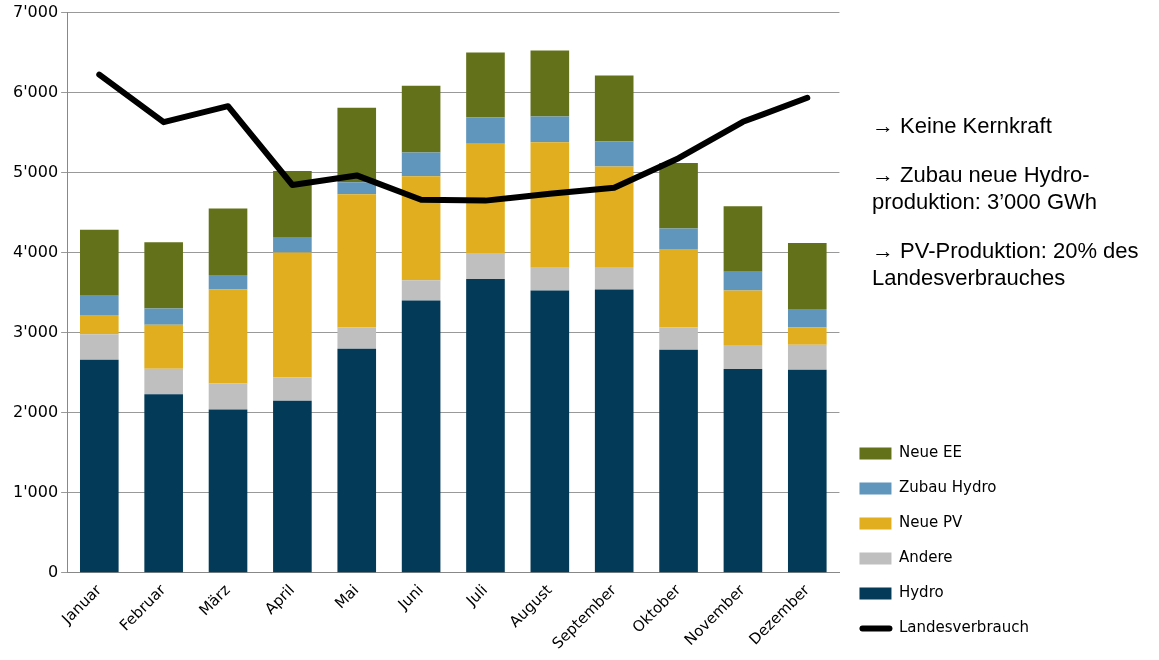 This screenshot has width=1159, height=660. Describe the element at coordinates (921, 592) in the screenshot. I see `legend-label: Hydro` at that location.